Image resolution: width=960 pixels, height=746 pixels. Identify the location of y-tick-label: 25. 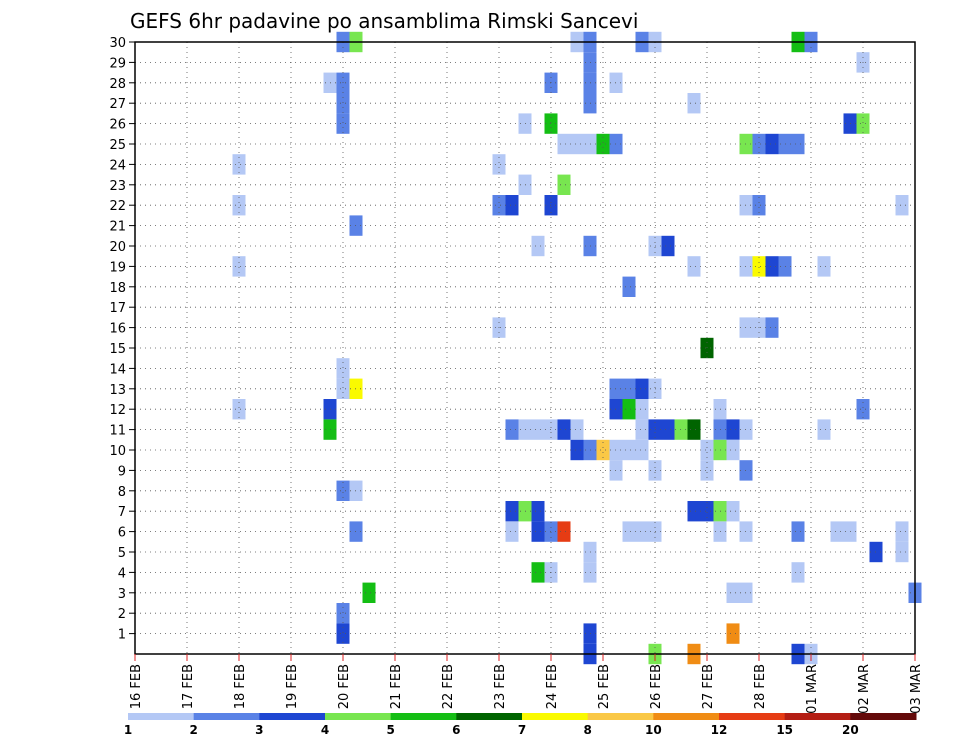
(117, 145).